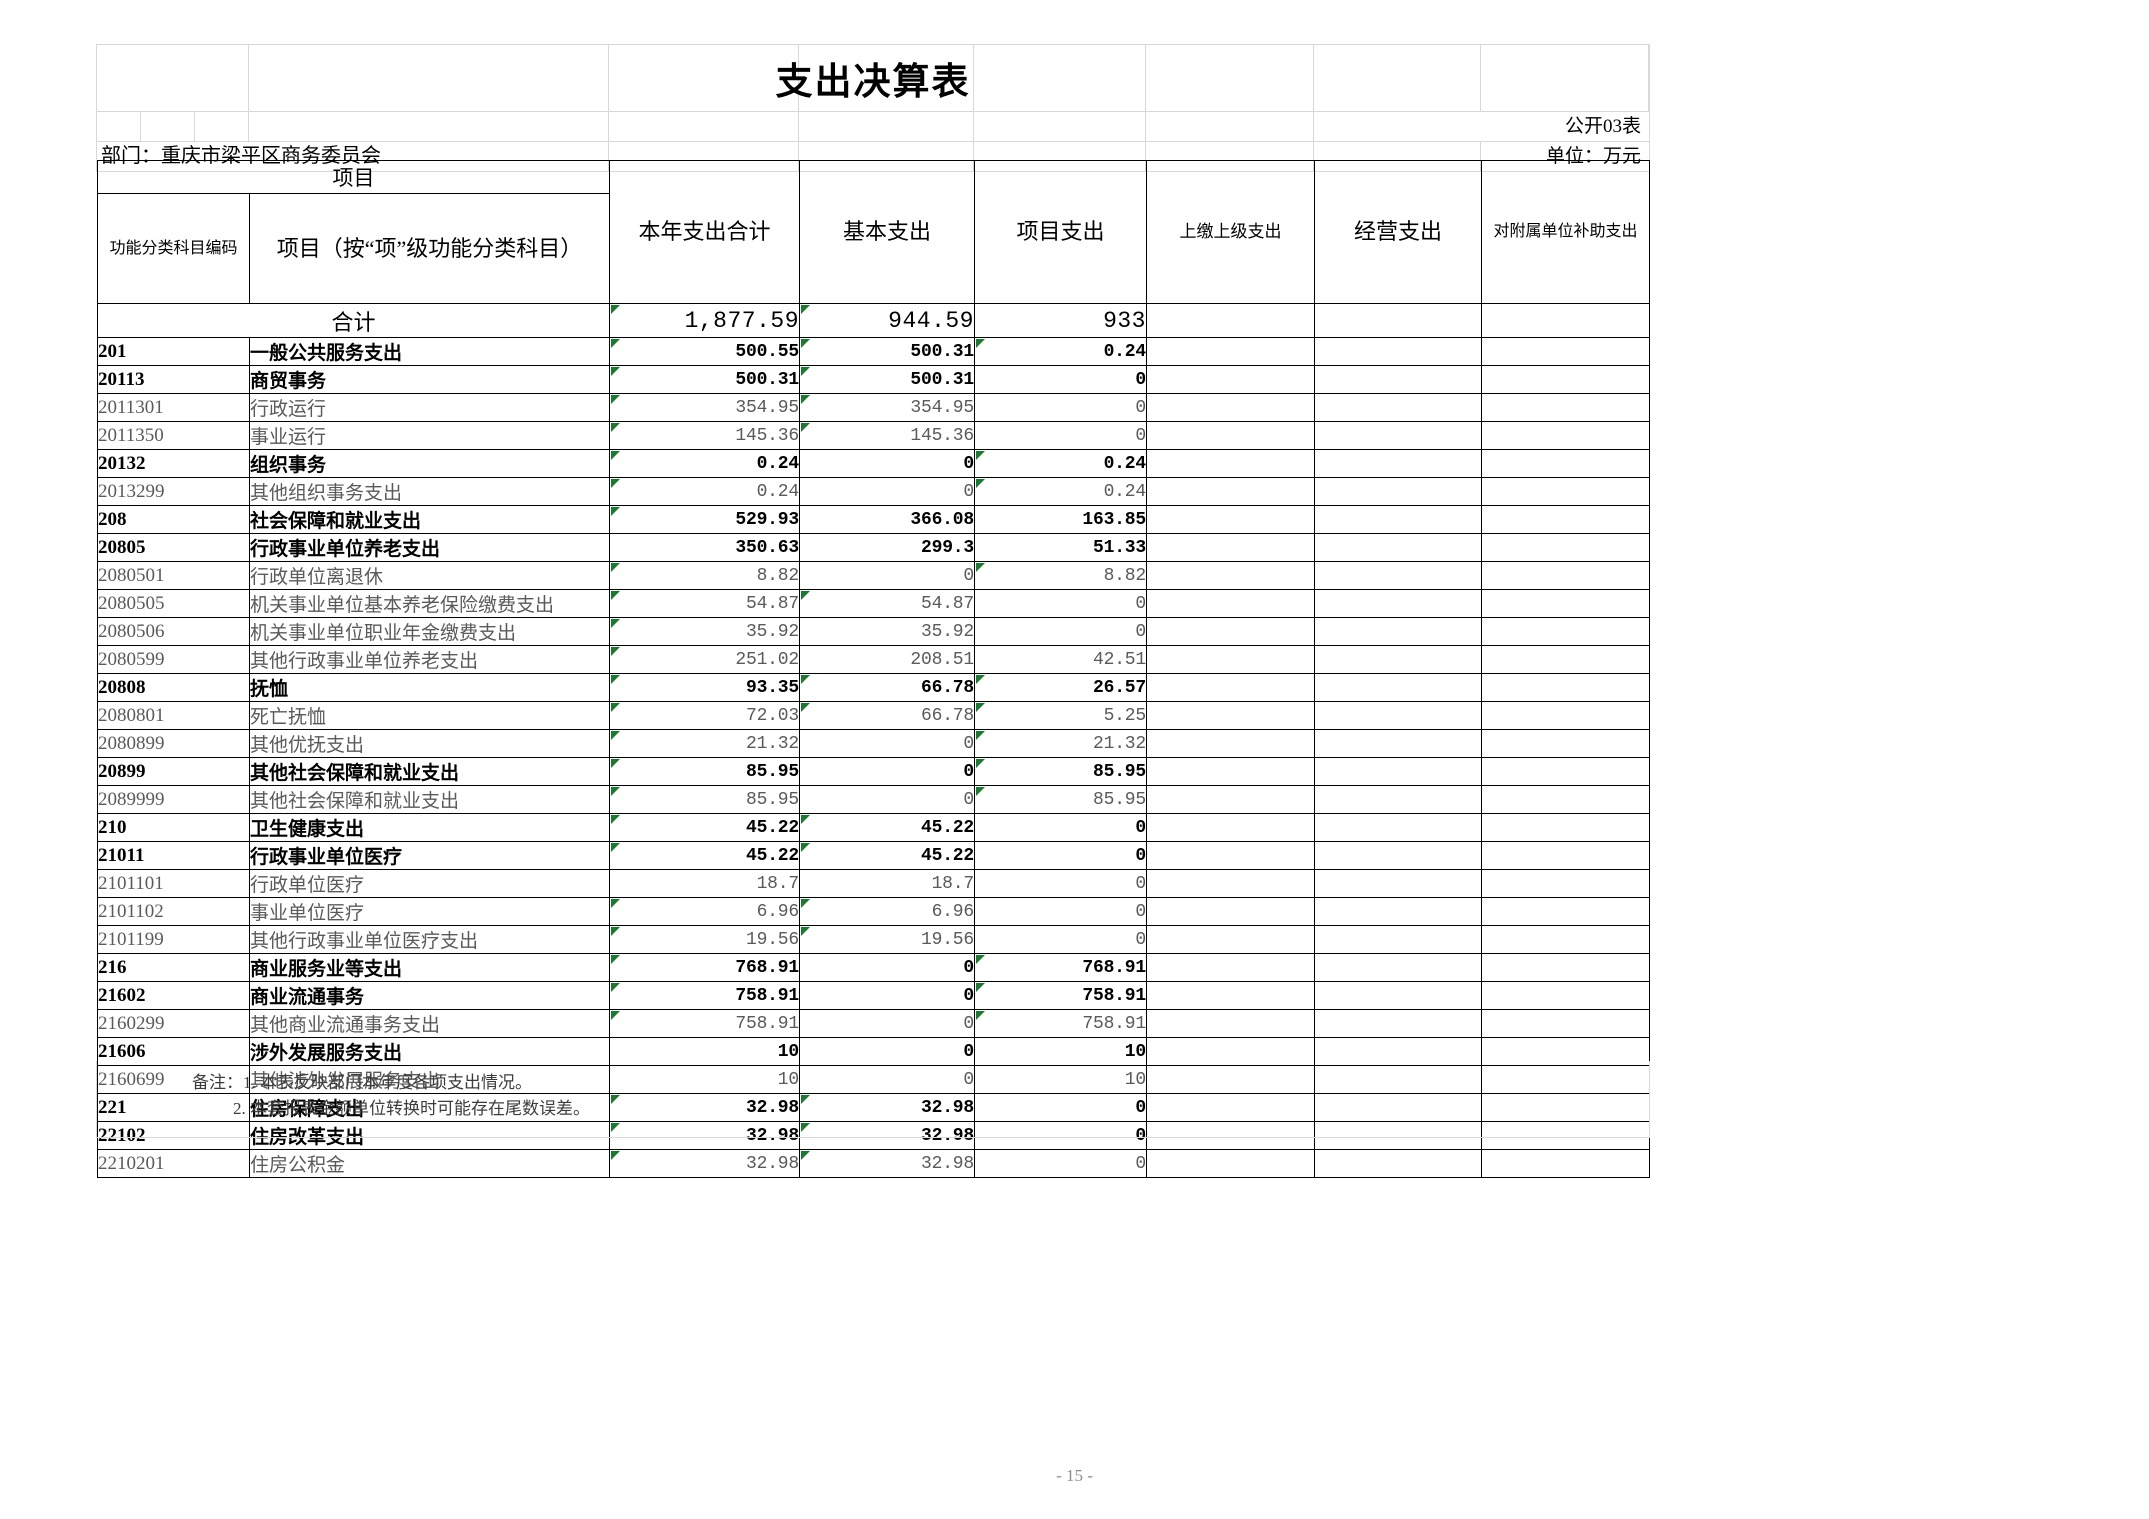 The width and height of the screenshot is (2149, 1519). I want to click on table-row: 201 一般公共服务支出 500.55 500.31 0.24, so click(873, 351).